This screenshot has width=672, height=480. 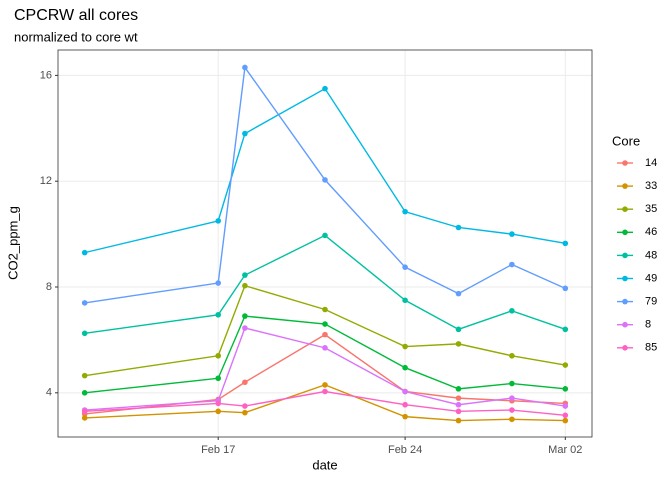 I want to click on x-axis-label: date, so click(x=324, y=464).